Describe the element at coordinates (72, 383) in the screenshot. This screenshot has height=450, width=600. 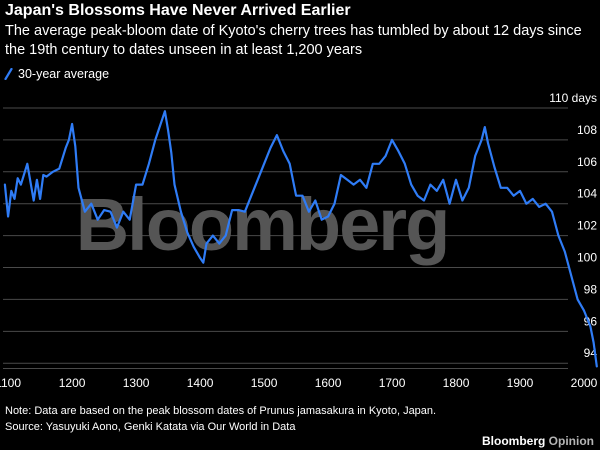
I see `x-tick-label: 1200` at that location.